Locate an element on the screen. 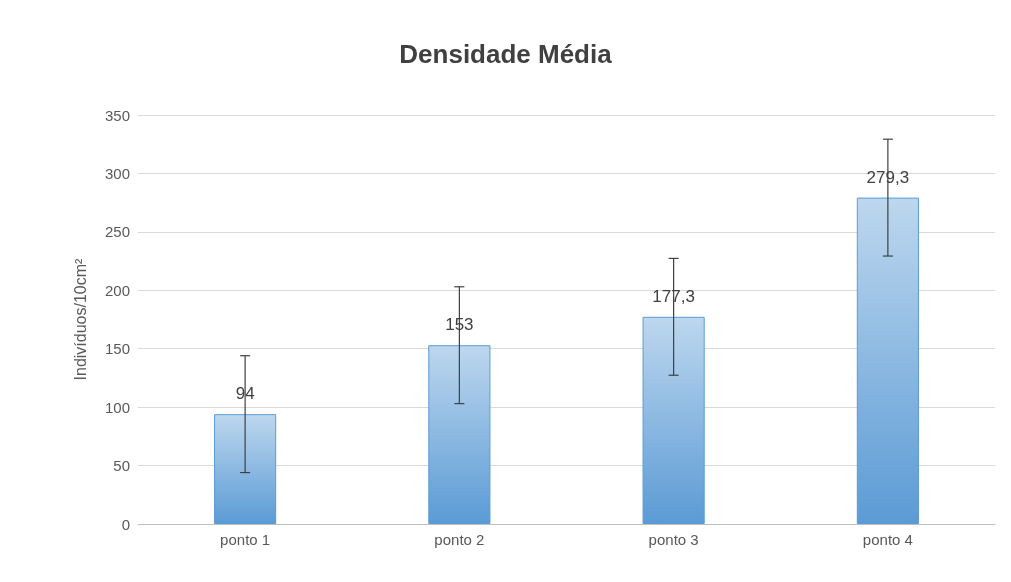 The width and height of the screenshot is (1011, 582). y-axis-title: Indivíduos/10cm² is located at coordinates (80, 319).